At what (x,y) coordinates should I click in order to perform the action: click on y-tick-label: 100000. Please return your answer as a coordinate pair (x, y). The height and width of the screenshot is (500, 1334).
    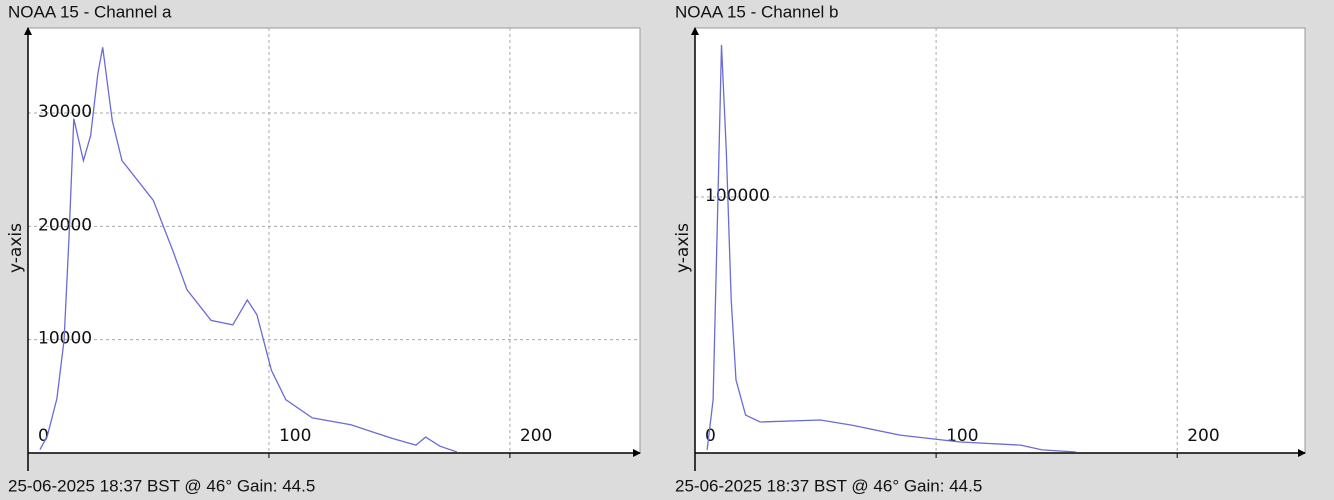
    Looking at the image, I should click on (737, 196).